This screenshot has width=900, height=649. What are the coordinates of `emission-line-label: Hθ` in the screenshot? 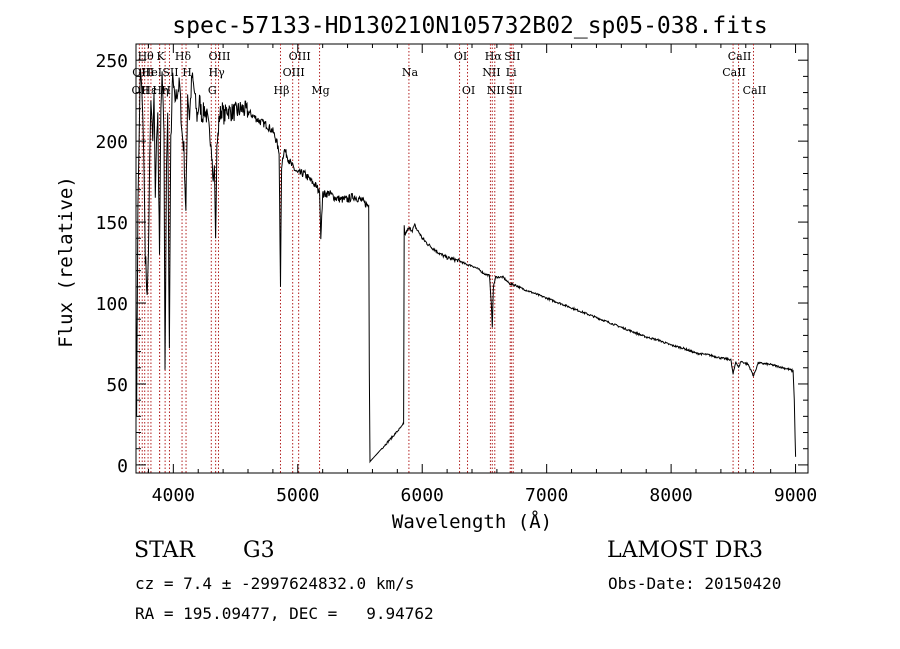 It's located at (146, 56).